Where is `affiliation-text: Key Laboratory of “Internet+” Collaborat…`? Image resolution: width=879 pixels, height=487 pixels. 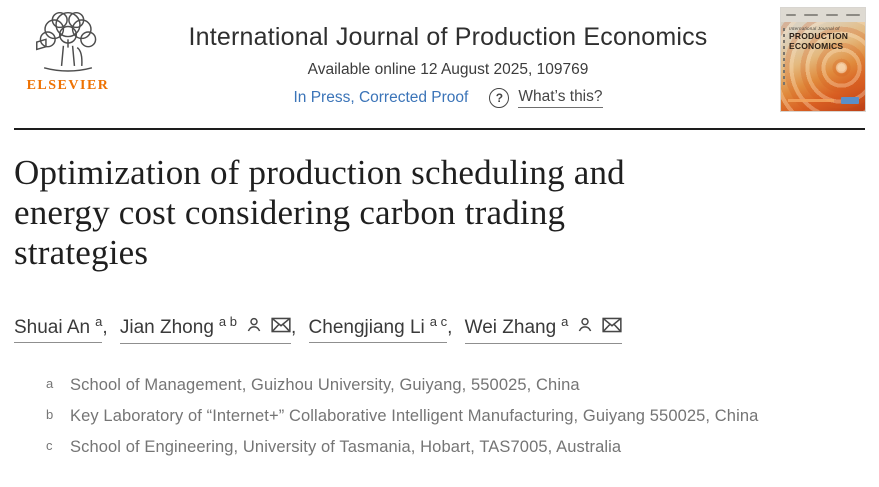 affiliation-text: Key Laboratory of “Internet+” Collaborat… is located at coordinates (414, 416).